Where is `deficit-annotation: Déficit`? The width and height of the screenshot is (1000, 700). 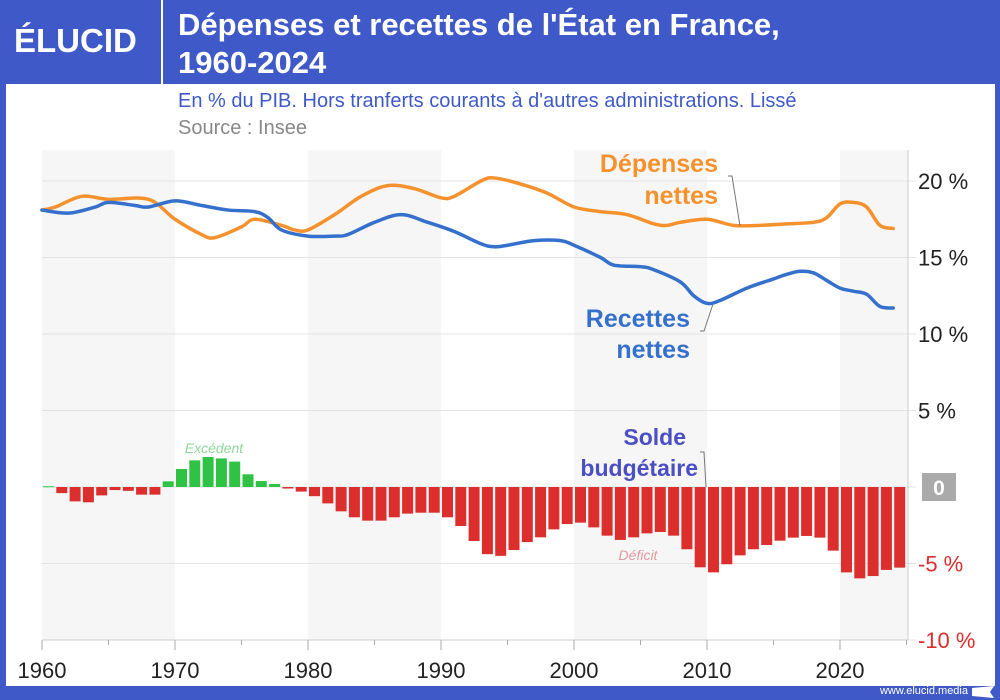
deficit-annotation: Déficit is located at coordinates (639, 555).